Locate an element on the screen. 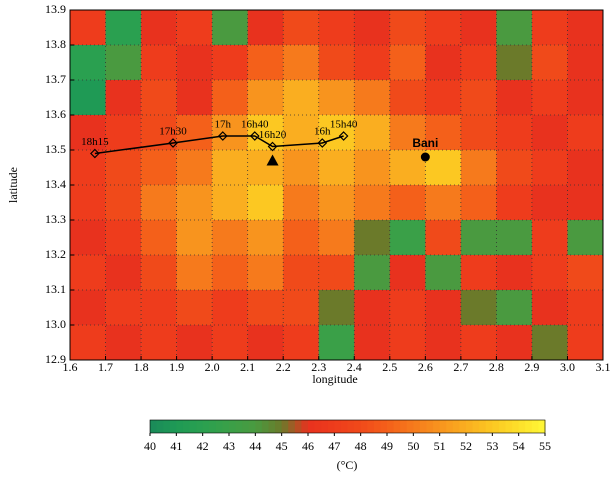 This screenshot has height=481, width=612. colorbar-frame is located at coordinates (347, 426).